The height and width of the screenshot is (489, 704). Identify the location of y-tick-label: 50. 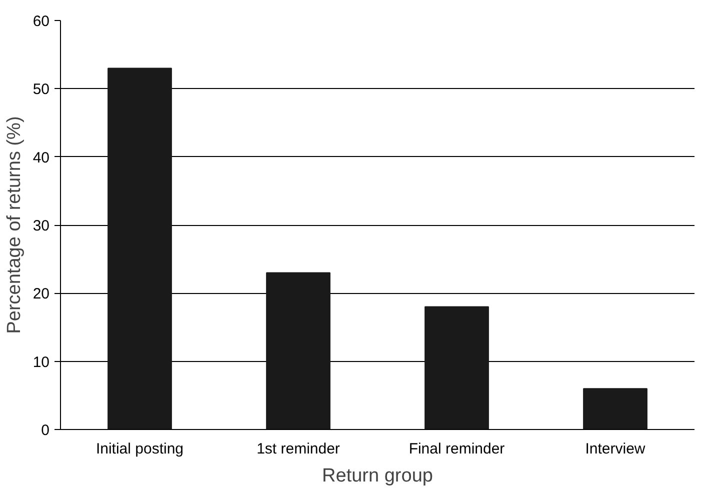
(41, 89).